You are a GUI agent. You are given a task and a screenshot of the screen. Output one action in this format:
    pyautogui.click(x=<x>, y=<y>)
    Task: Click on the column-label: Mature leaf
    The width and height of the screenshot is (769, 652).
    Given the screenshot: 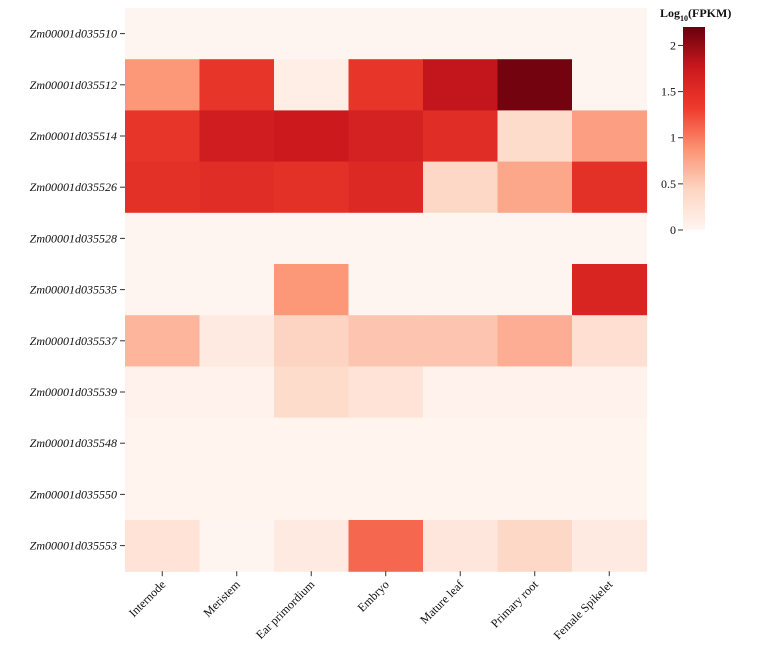 What is the action you would take?
    pyautogui.click(x=441, y=601)
    